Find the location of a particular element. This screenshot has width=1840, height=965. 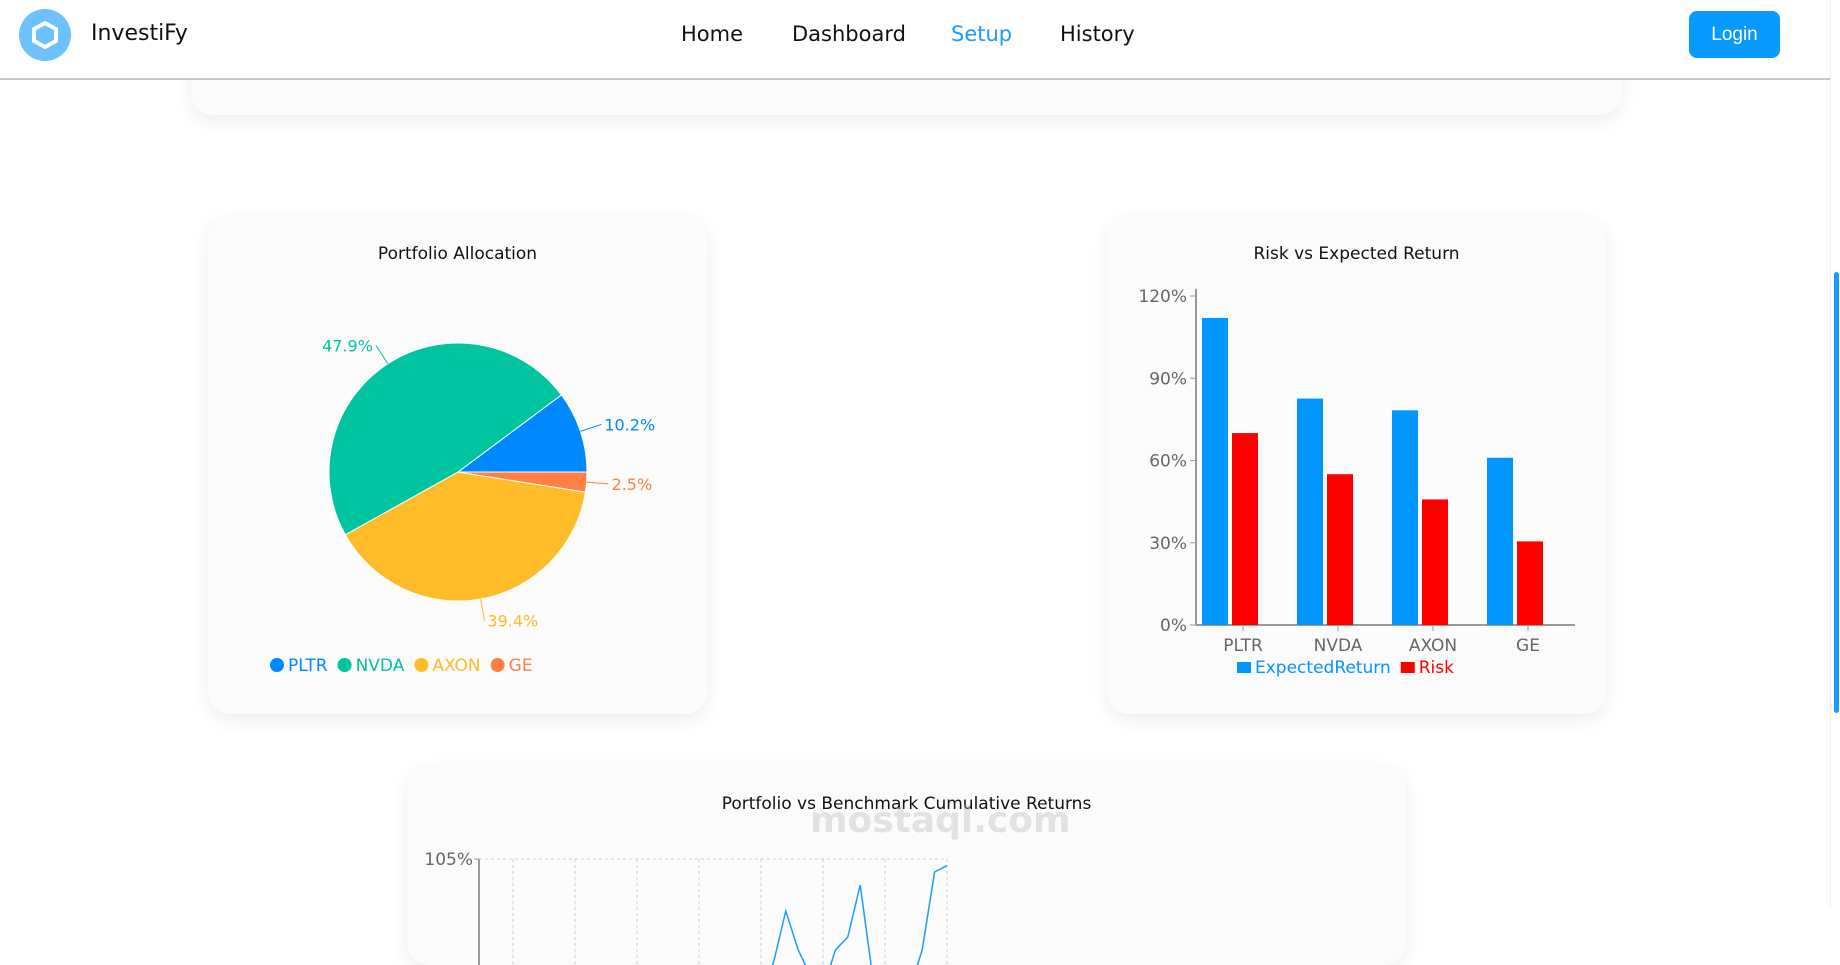

bar-risk-ge is located at coordinates (1530, 583).